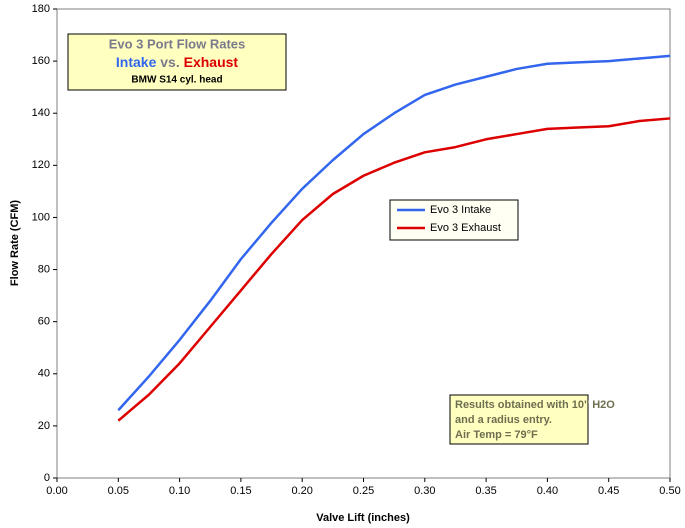 This screenshot has height=528, width=685. I want to click on title-word: vs., so click(169, 62).